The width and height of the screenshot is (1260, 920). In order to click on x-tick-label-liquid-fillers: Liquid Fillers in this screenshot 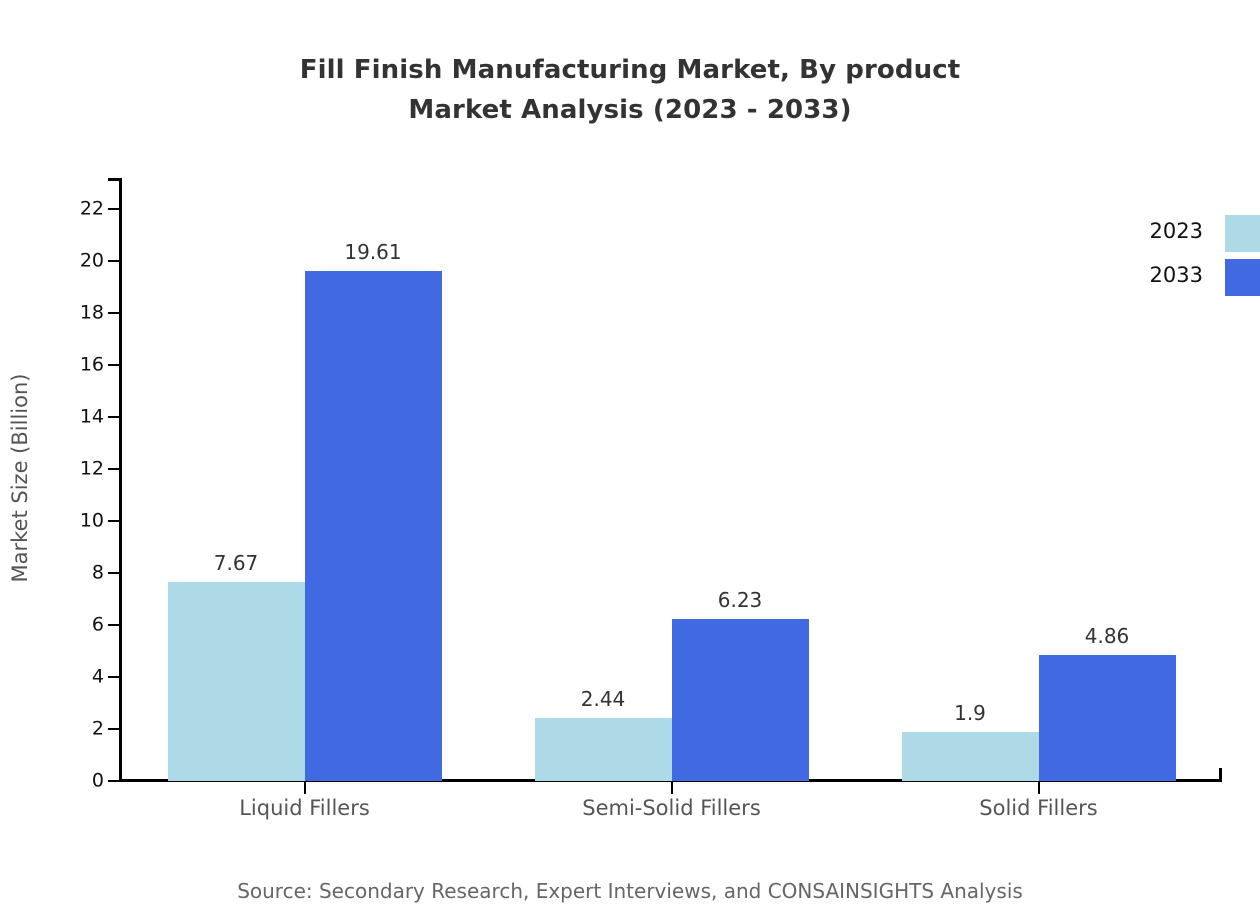, I will do `click(304, 808)`.